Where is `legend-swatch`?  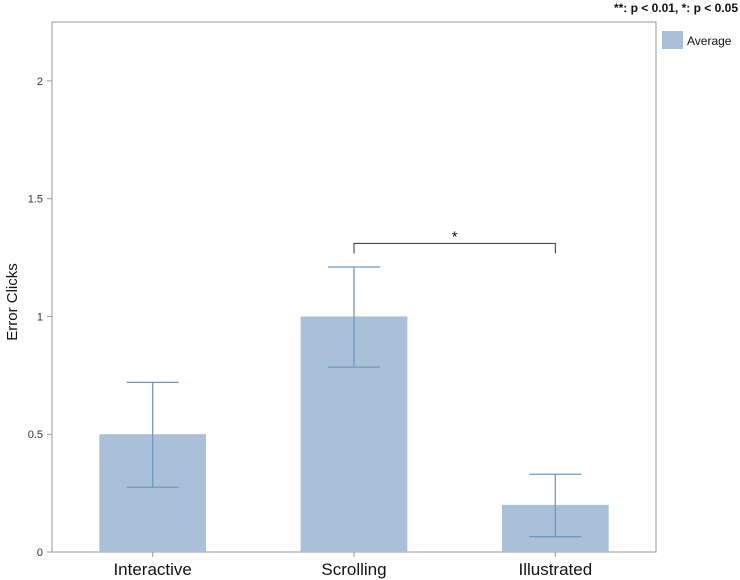
legend-swatch is located at coordinates (672, 40).